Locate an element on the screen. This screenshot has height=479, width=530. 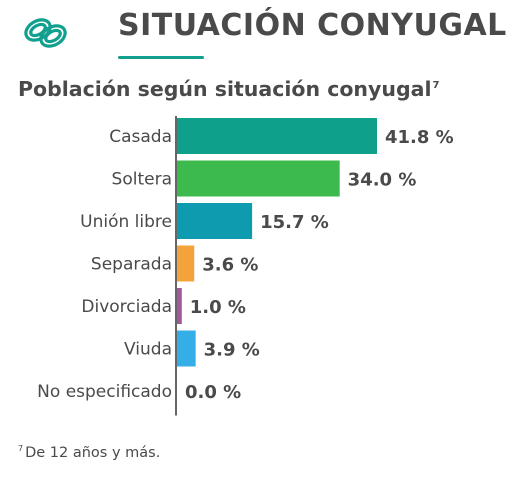
category-label-soltera: Soltera is located at coordinates (142, 180).